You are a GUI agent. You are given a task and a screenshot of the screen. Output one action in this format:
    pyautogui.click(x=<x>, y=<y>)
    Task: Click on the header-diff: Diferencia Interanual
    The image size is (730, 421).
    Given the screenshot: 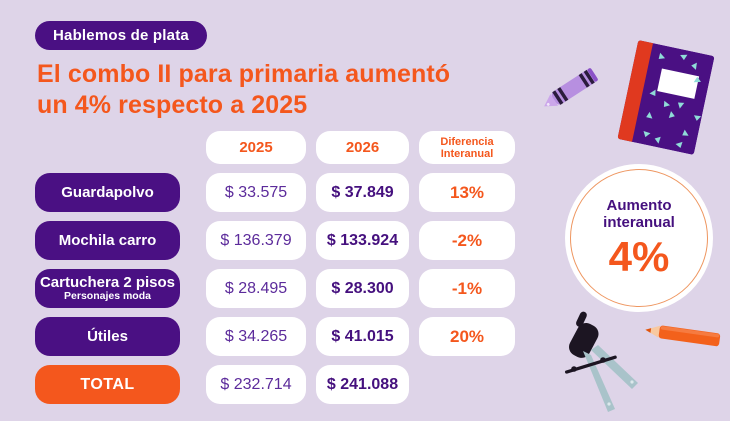 What is the action you would take?
    pyautogui.click(x=467, y=147)
    